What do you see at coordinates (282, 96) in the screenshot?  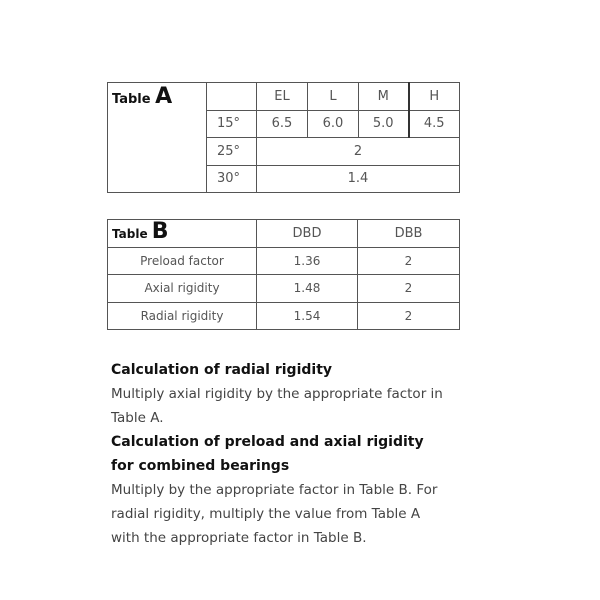 I see `column-header: EL` at bounding box center [282, 96].